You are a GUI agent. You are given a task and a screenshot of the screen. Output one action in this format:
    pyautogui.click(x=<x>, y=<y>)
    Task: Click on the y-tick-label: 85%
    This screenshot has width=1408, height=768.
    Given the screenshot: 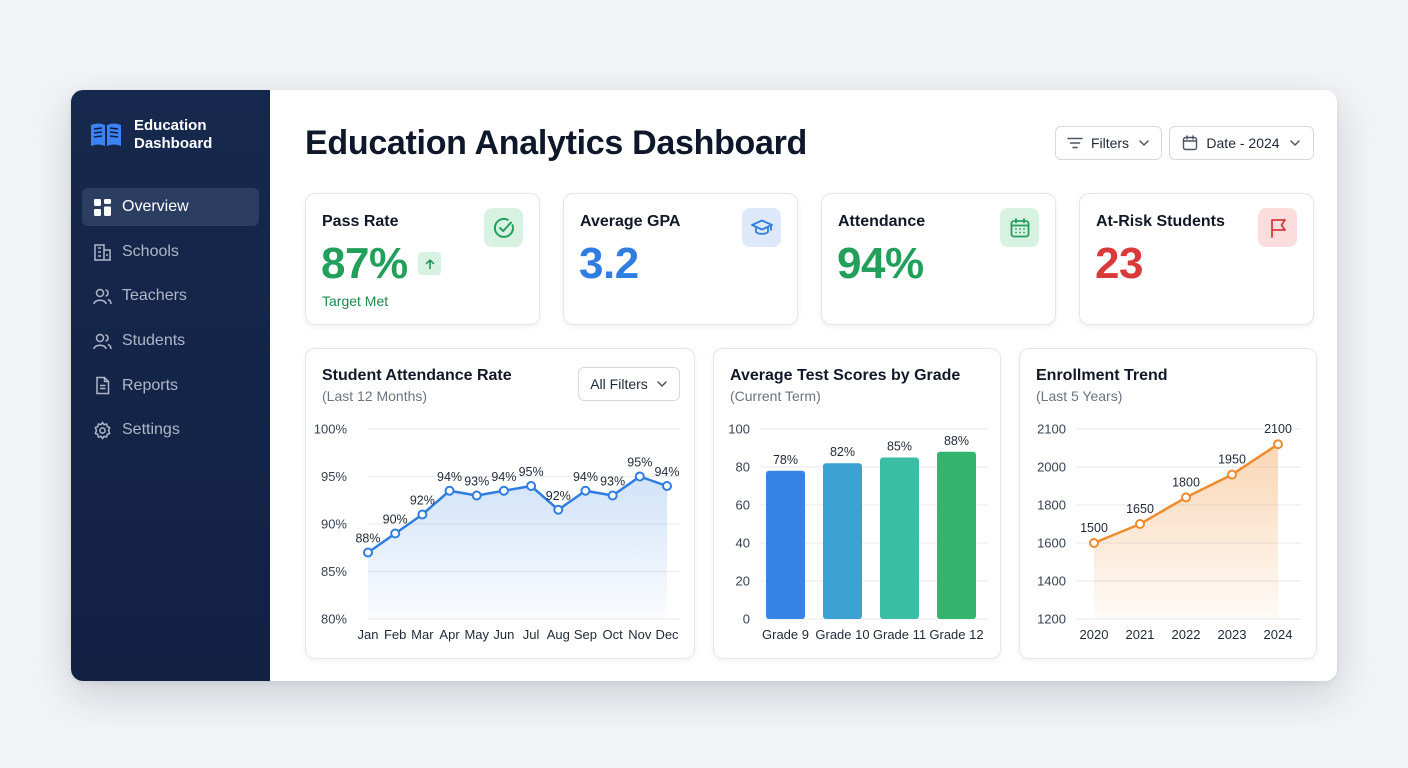 What is the action you would take?
    pyautogui.click(x=334, y=571)
    